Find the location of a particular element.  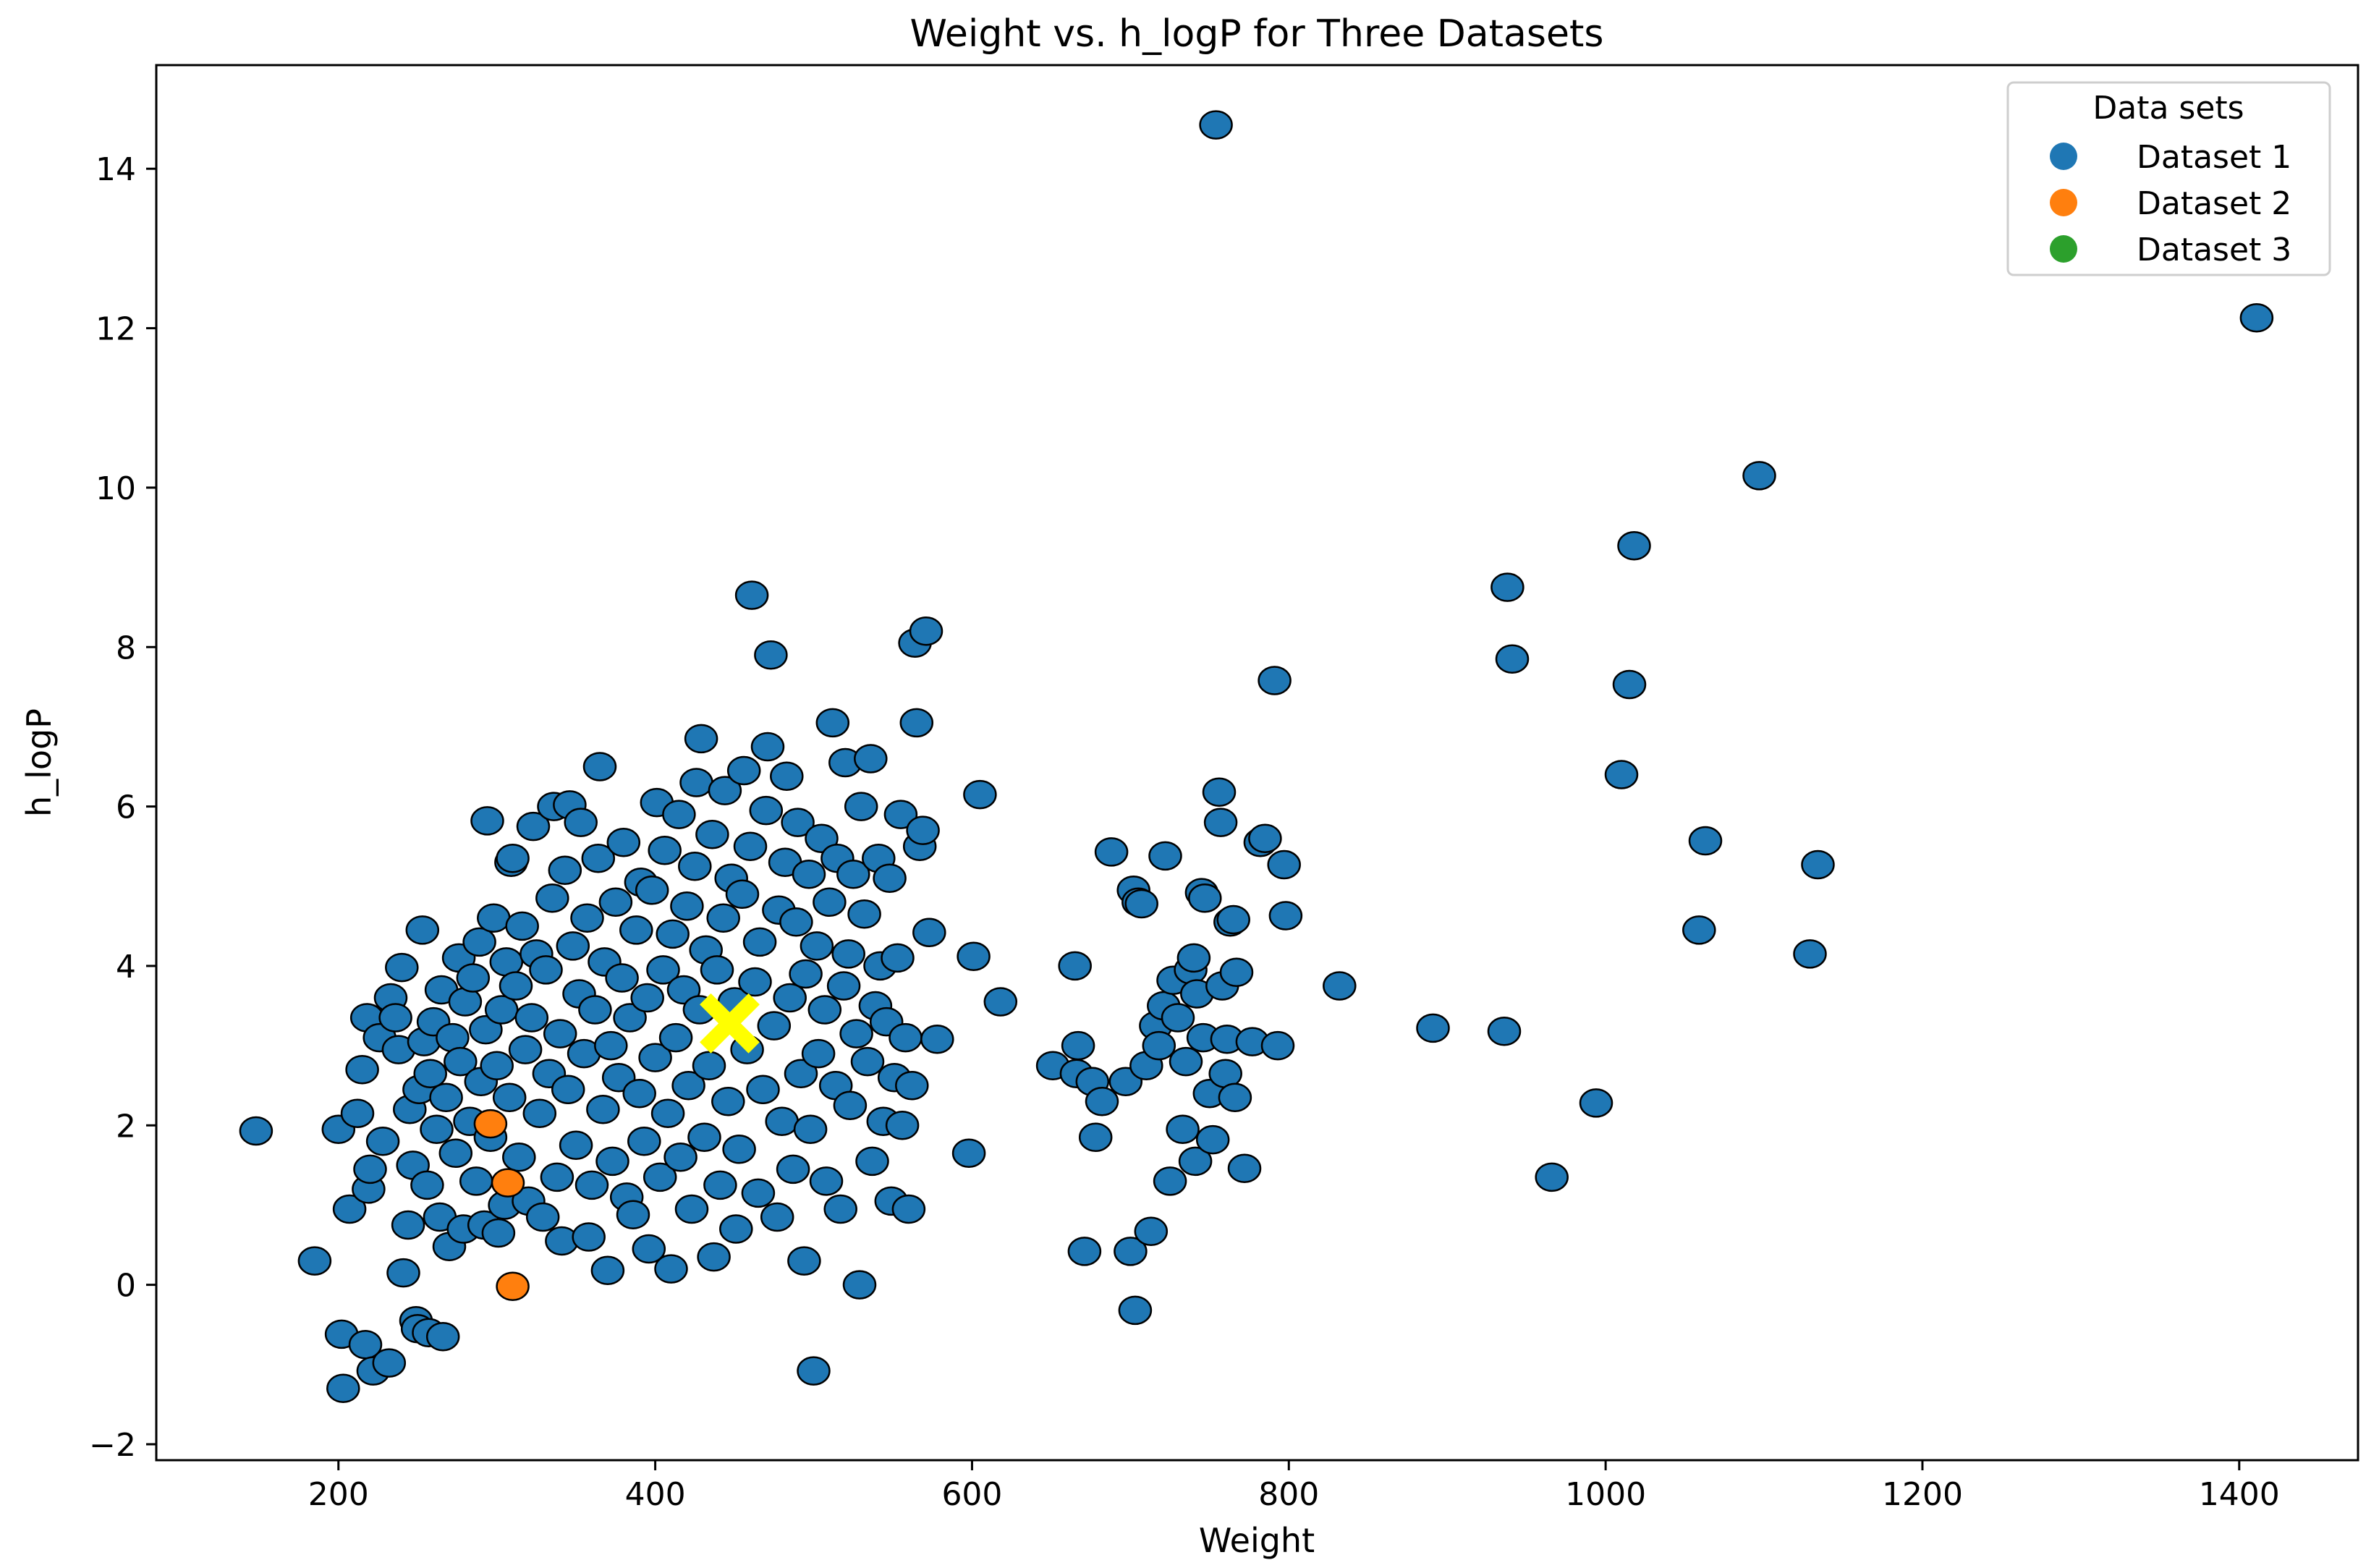

y-axis-label: h_logP is located at coordinates (39, 762).